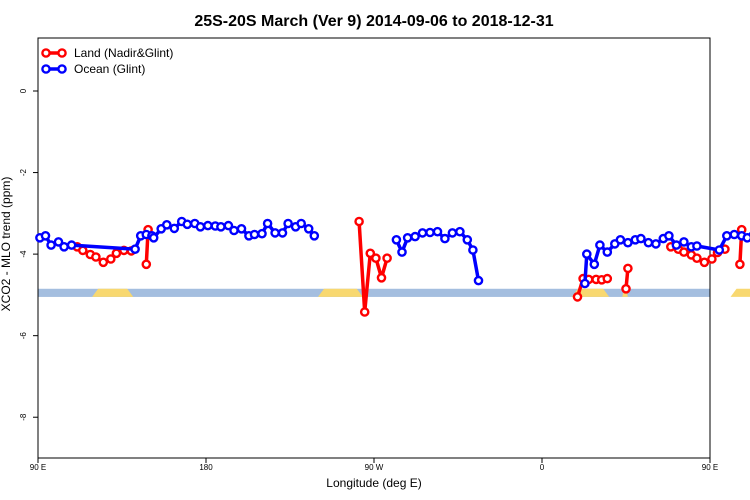  Describe the element at coordinates (107, 61) in the screenshot. I see `legend: Land (Nadir&Glint) Ocean (Glint)` at that location.